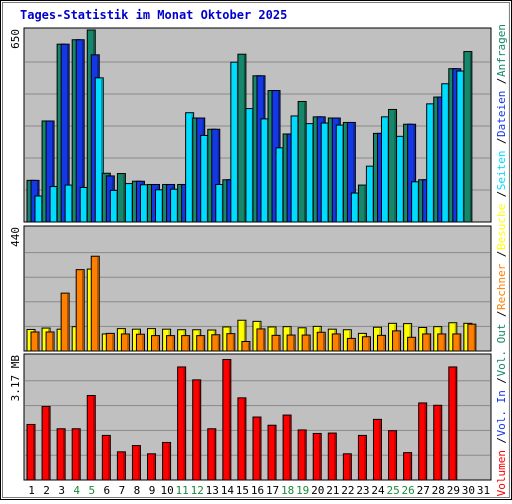 The height and width of the screenshot is (504, 512). Describe the element at coordinates (501, 171) in the screenshot. I see `legend-seiten: Seiten` at that location.